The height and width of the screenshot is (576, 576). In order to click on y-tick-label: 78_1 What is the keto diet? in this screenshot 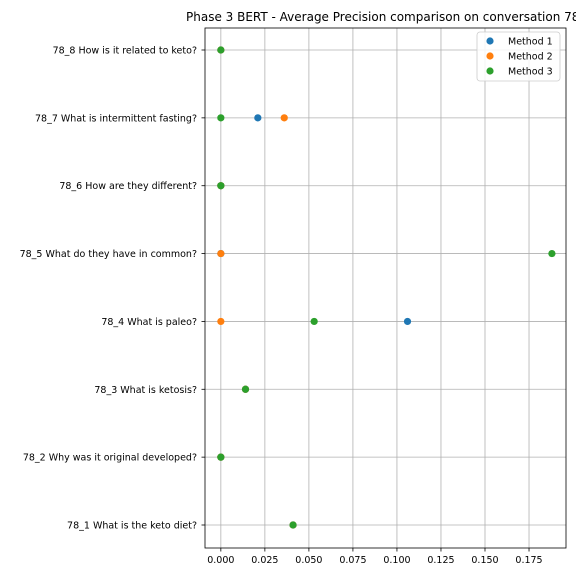, I will do `click(132, 526)`.